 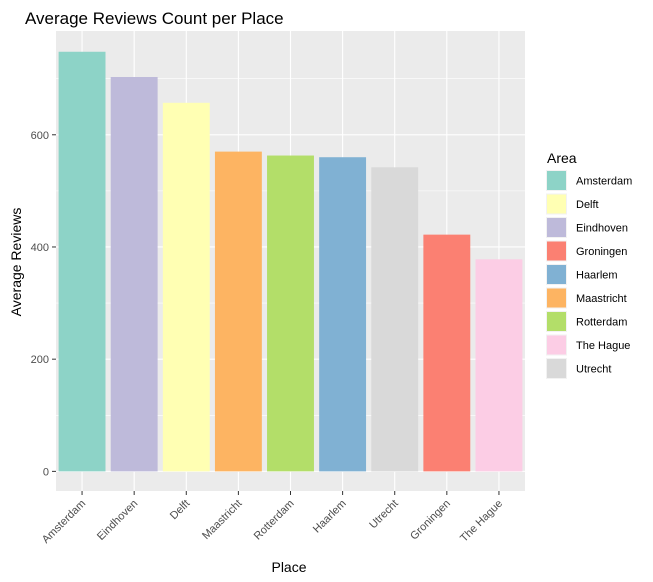 I want to click on x-tick-label: Eindhoven, so click(x=117, y=520).